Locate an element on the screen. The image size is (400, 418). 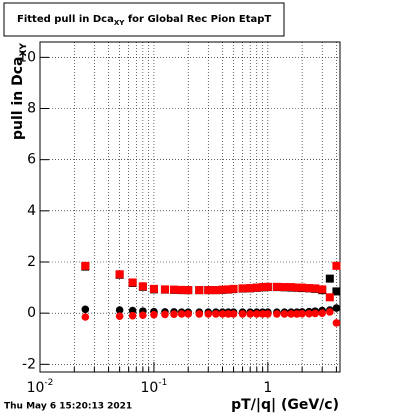
title-box is located at coordinates (144, 19).